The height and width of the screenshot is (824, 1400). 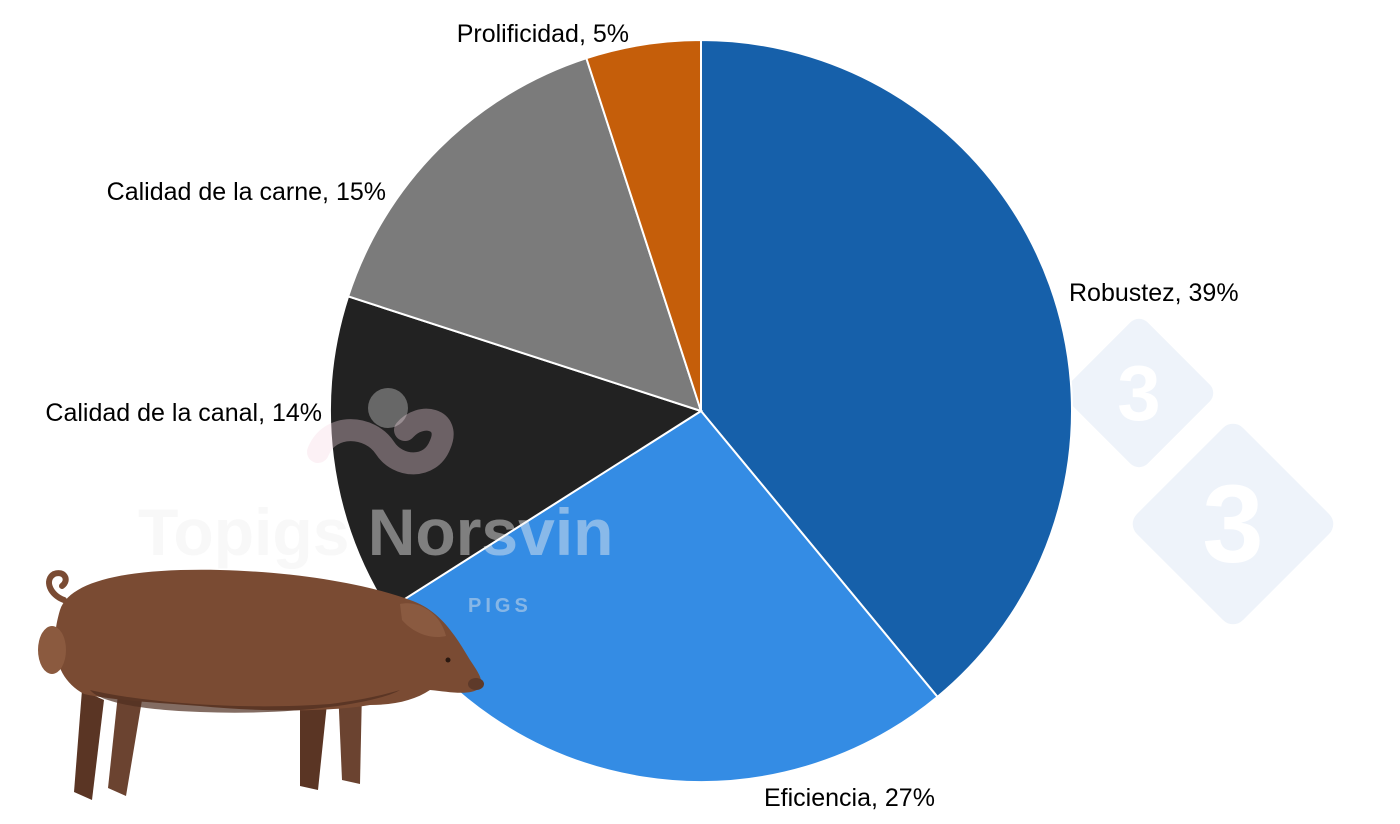 I want to click on brand-watermark: Topigs Norsvin PIGS, so click(x=375, y=502).